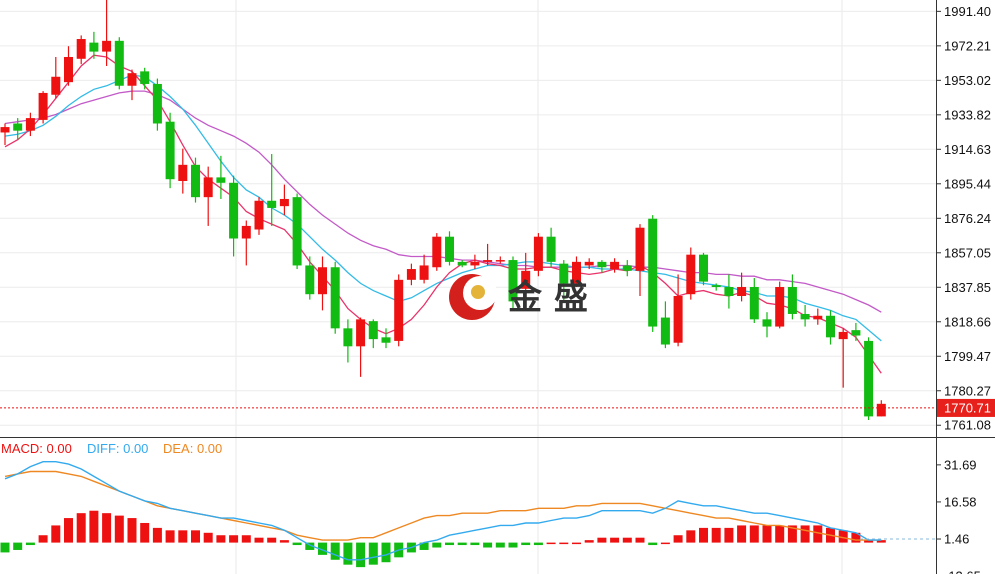  What do you see at coordinates (967, 45) in the screenshot?
I see `price-tick-label: 1972.21` at bounding box center [967, 45].